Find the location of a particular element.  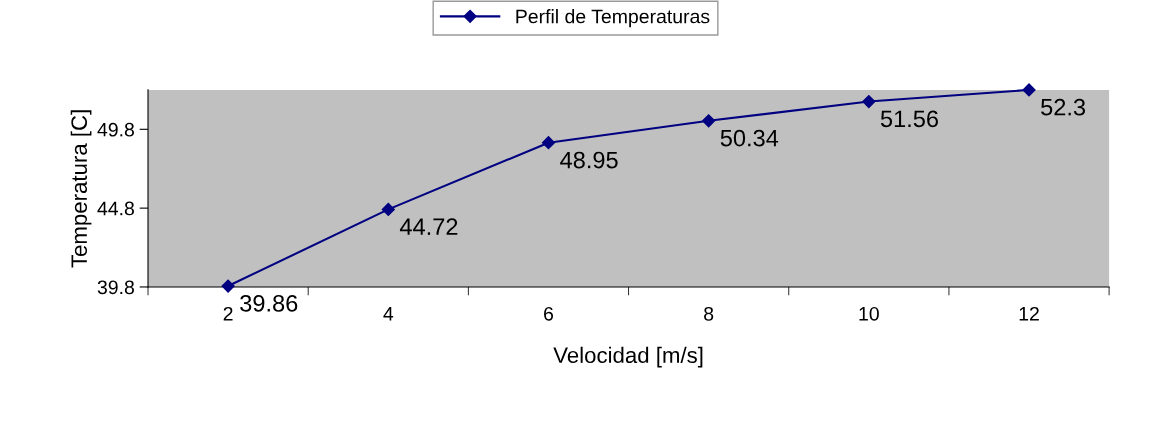

x-tick-label: 6 is located at coordinates (549, 313).